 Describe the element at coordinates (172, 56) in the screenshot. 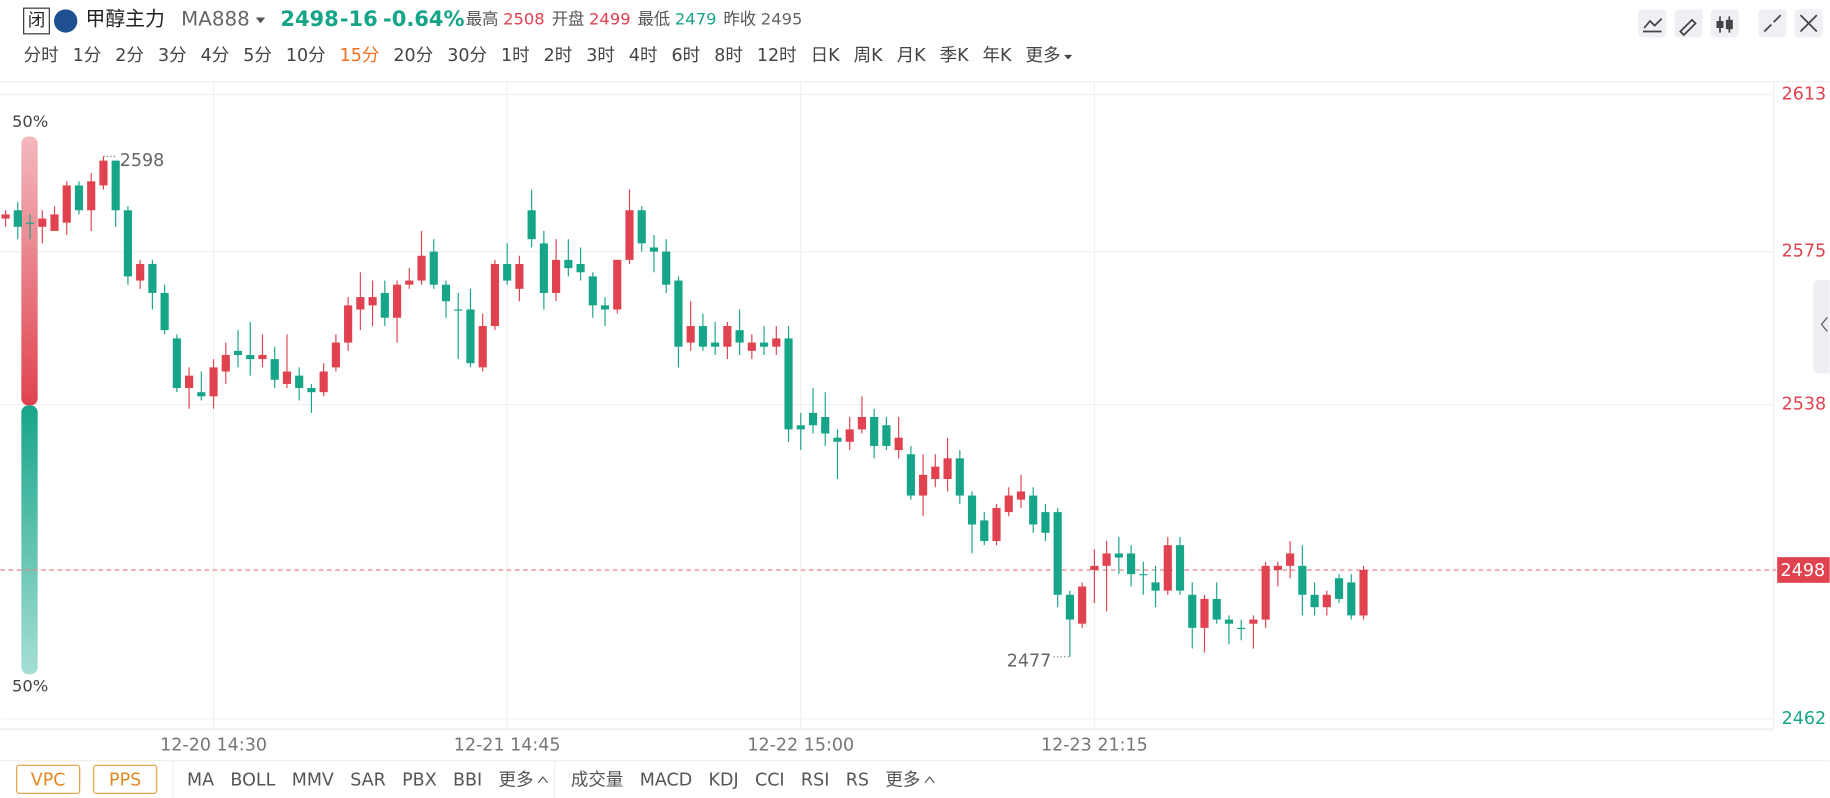

I see `period-tab: 3分` at that location.